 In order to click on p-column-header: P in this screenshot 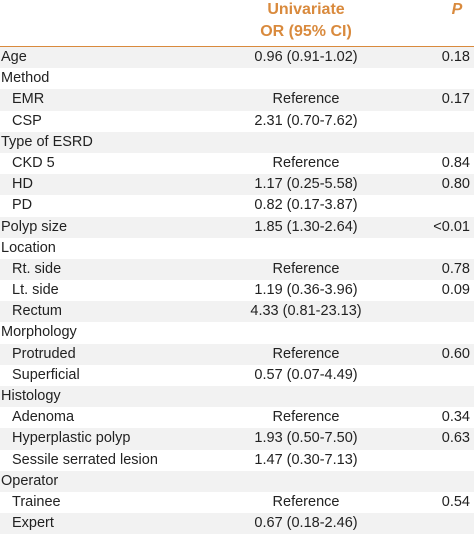, I will do `click(457, 9)`.